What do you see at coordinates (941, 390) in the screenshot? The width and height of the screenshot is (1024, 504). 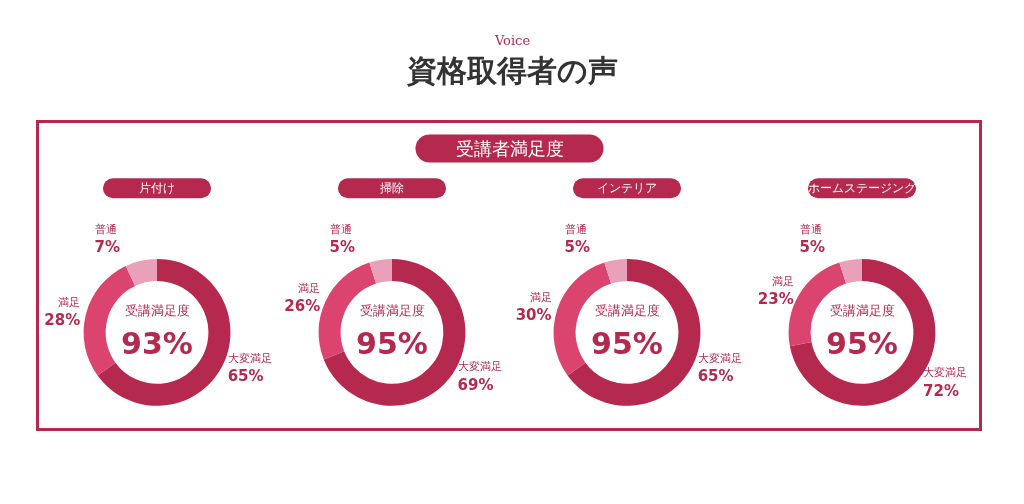 I see `data-label: 72%` at bounding box center [941, 390].